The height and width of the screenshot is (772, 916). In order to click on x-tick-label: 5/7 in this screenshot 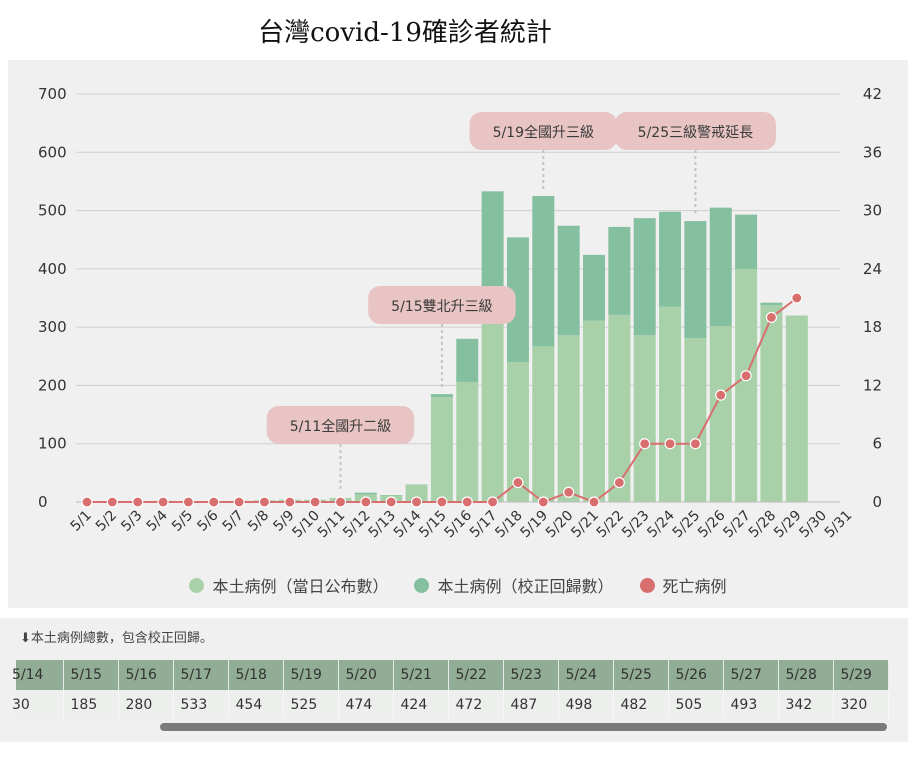, I will do `click(233, 521)`.